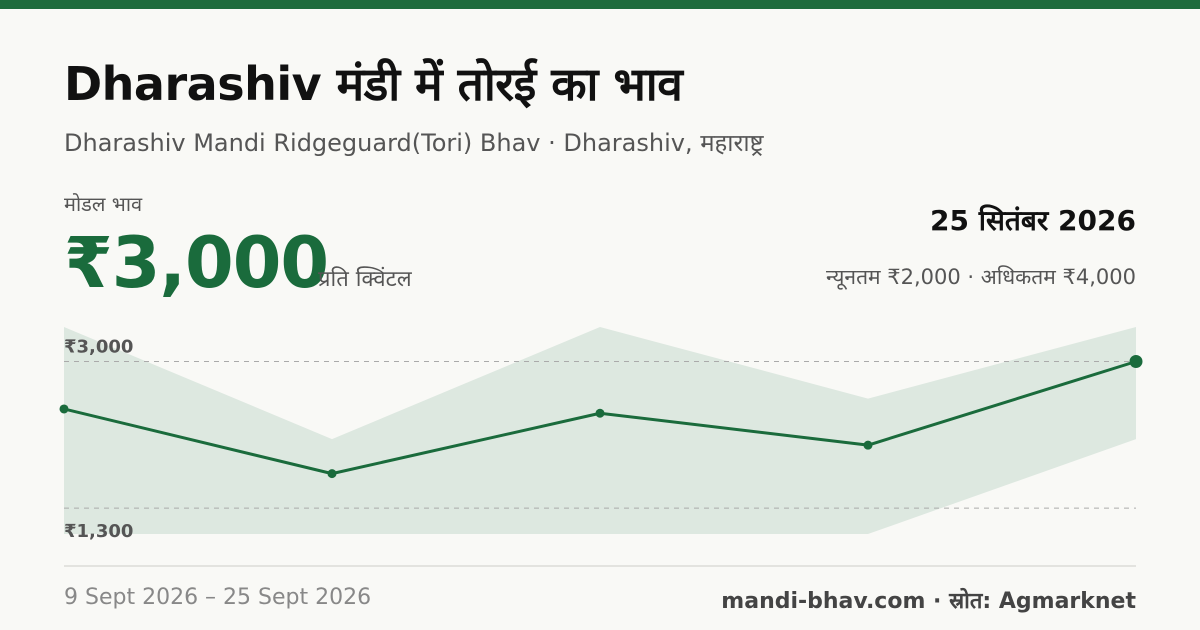  I want to click on model-price-label: मोडल भाव, so click(103, 204).